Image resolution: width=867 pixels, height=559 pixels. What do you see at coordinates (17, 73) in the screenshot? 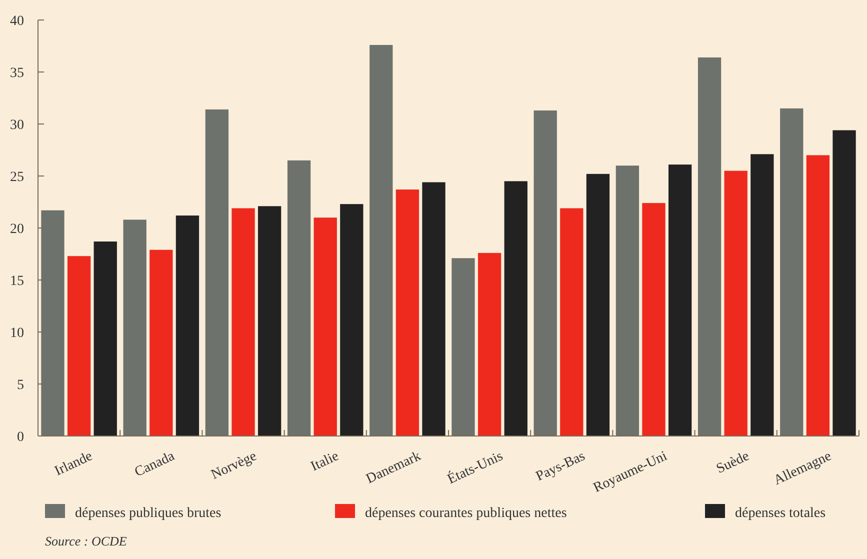
I see `y-tick-label: 35` at bounding box center [17, 73].